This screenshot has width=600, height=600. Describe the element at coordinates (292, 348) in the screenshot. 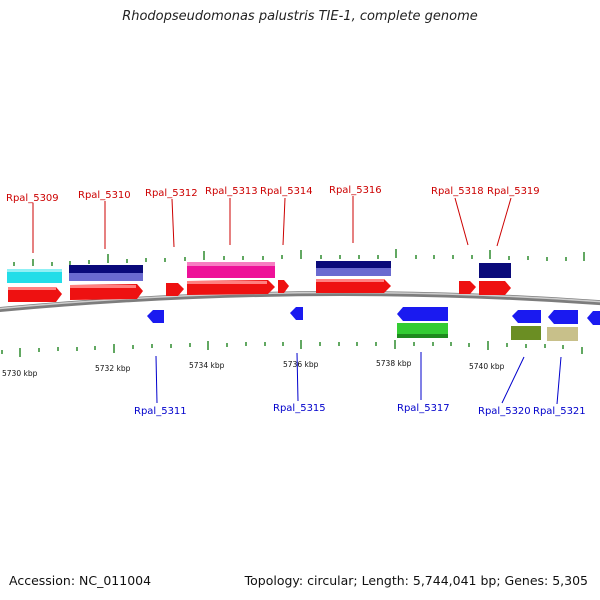

I see `lower-ticks` at that location.